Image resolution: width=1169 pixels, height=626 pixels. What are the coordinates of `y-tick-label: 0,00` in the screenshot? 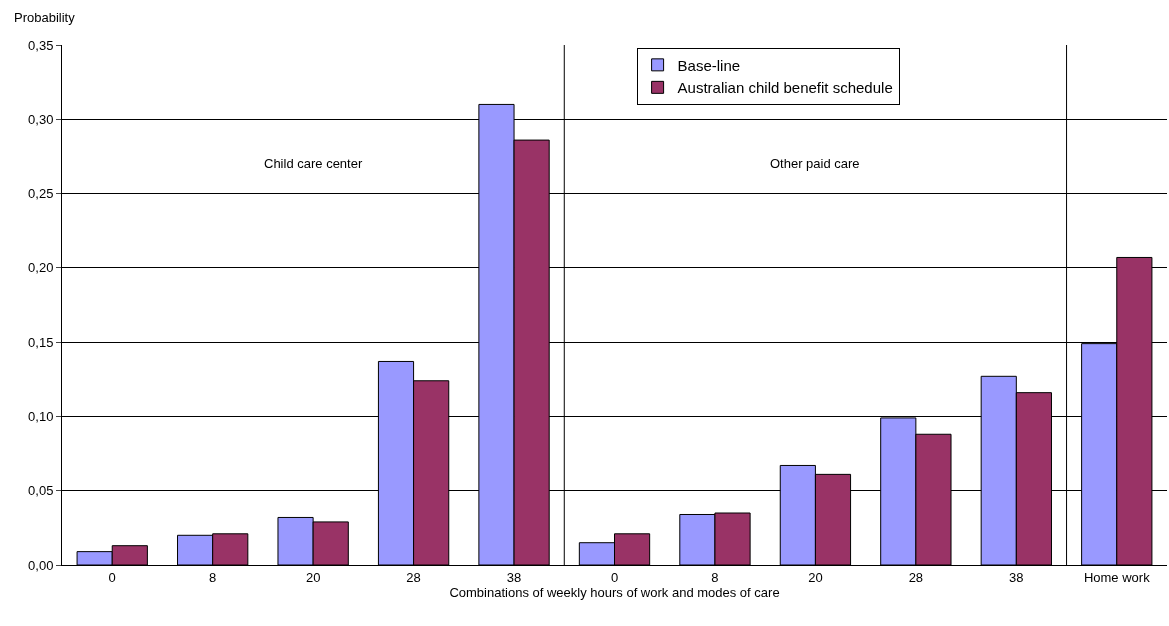 It's located at (41, 565).